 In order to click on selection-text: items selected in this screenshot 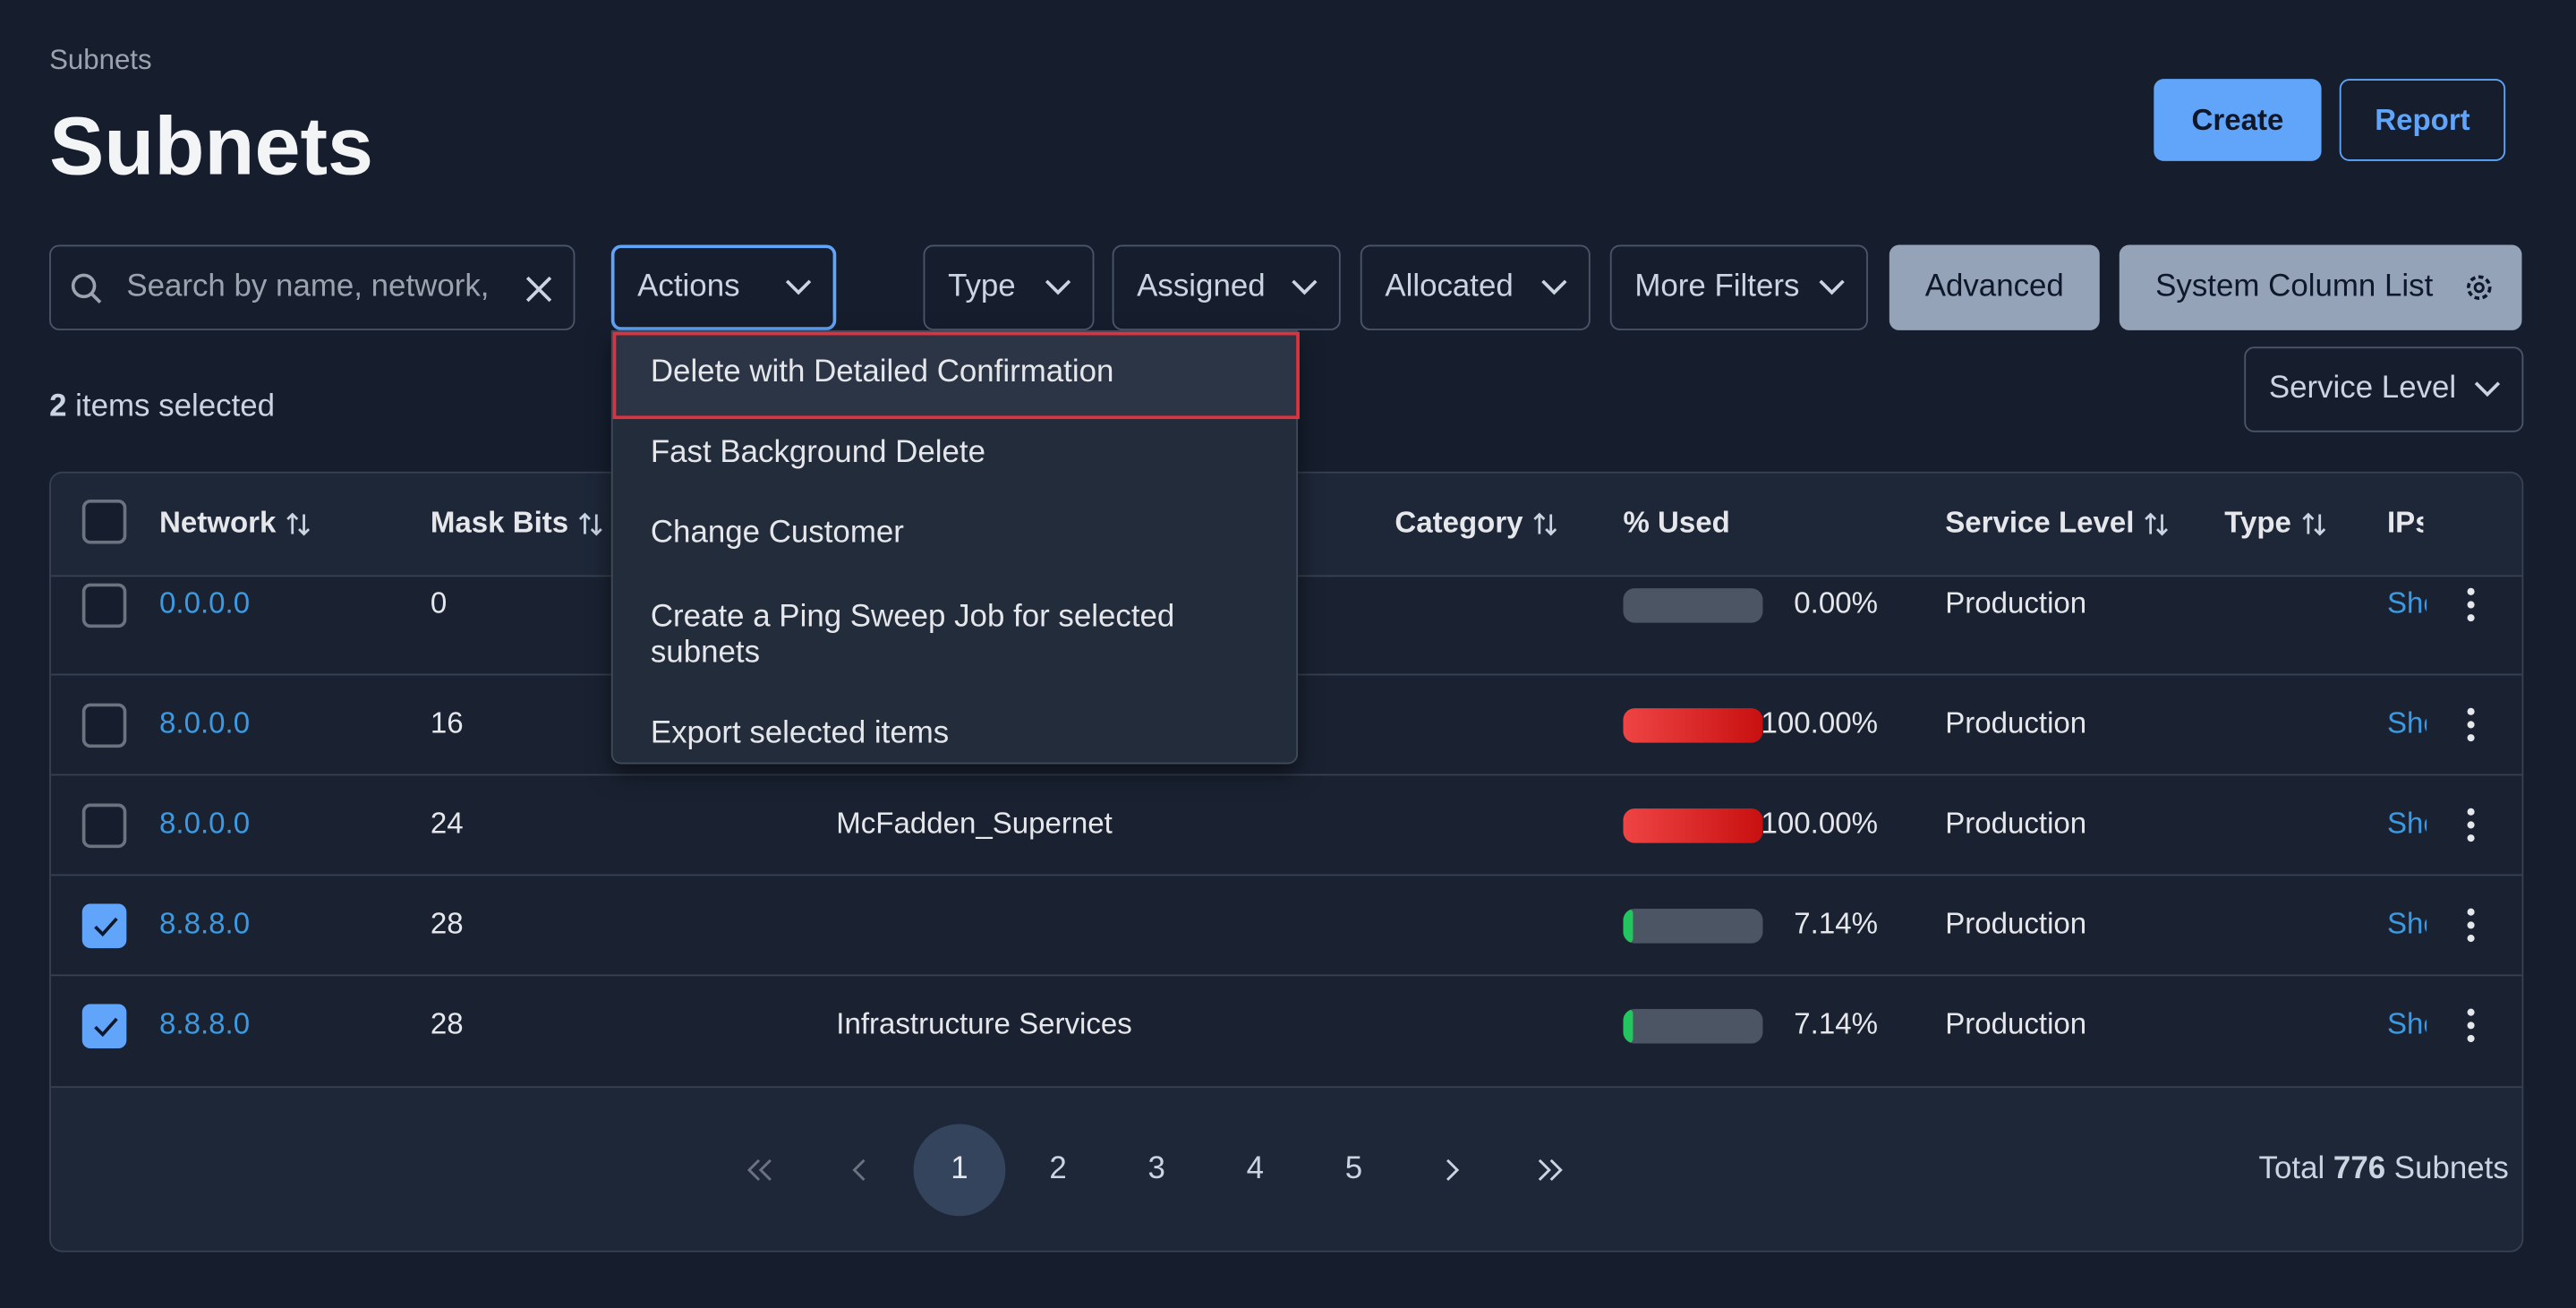, I will do `click(175, 406)`.